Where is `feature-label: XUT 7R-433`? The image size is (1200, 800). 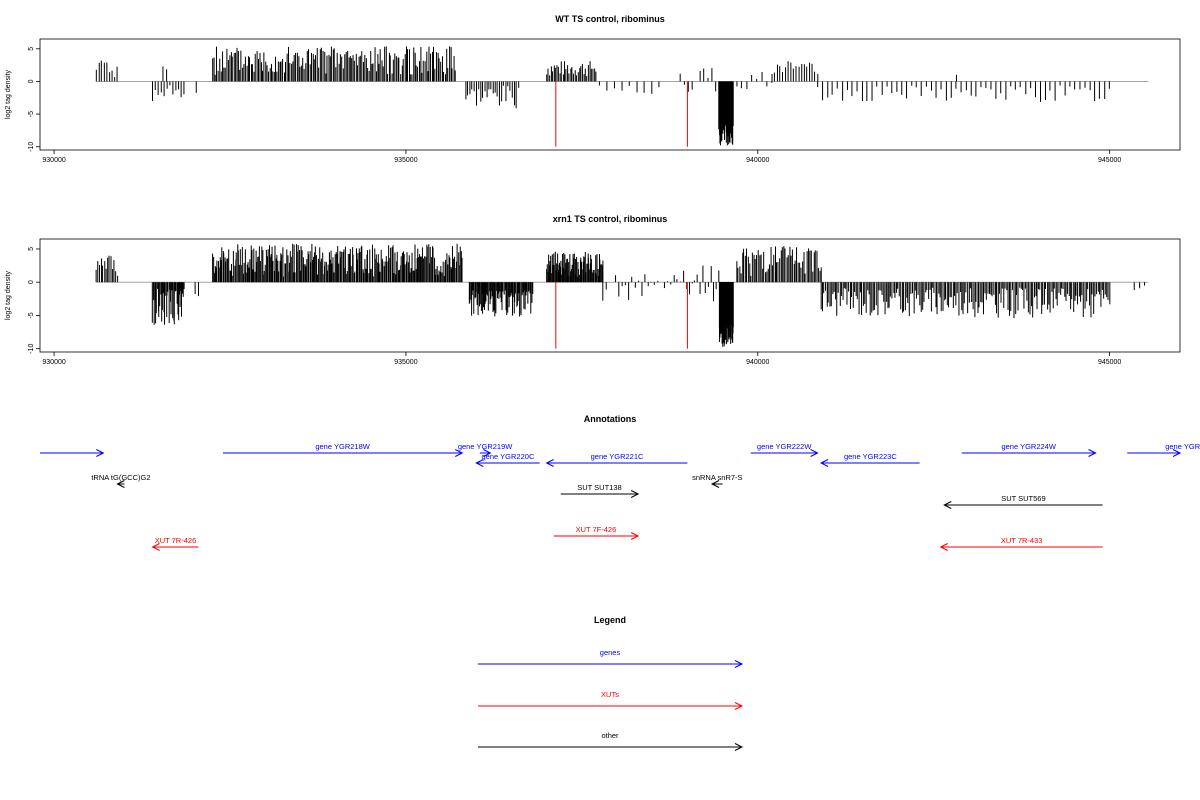 feature-label: XUT 7R-433 is located at coordinates (1022, 540).